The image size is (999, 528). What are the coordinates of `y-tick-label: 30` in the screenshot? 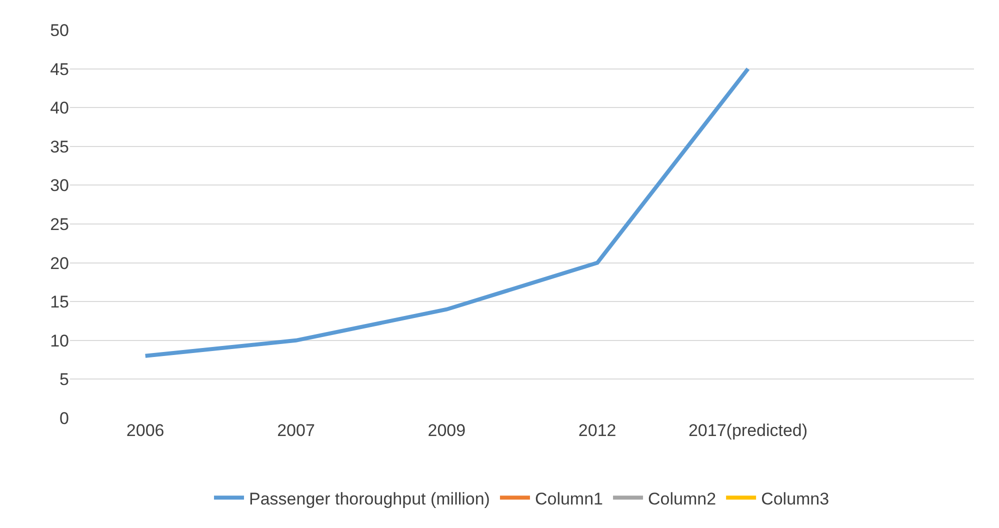 It's located at (59, 186).